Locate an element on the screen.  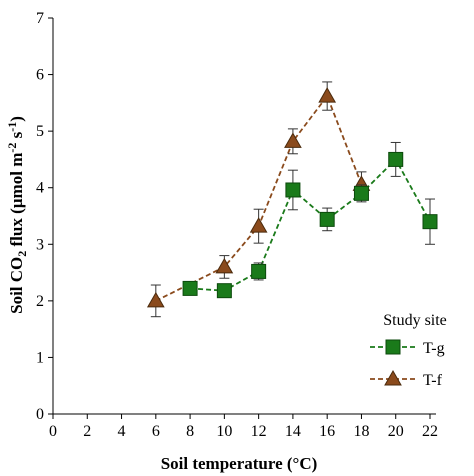
x-axis-label: Soil temperature (°C) is located at coordinates (239, 463).